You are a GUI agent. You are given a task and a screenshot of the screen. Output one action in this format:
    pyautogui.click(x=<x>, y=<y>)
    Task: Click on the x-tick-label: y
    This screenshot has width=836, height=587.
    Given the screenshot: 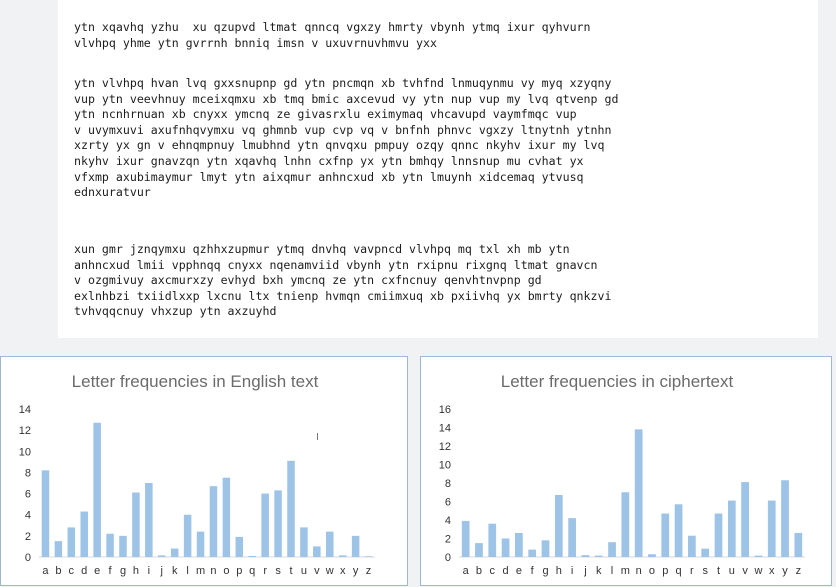 What is the action you would take?
    pyautogui.click(x=785, y=571)
    